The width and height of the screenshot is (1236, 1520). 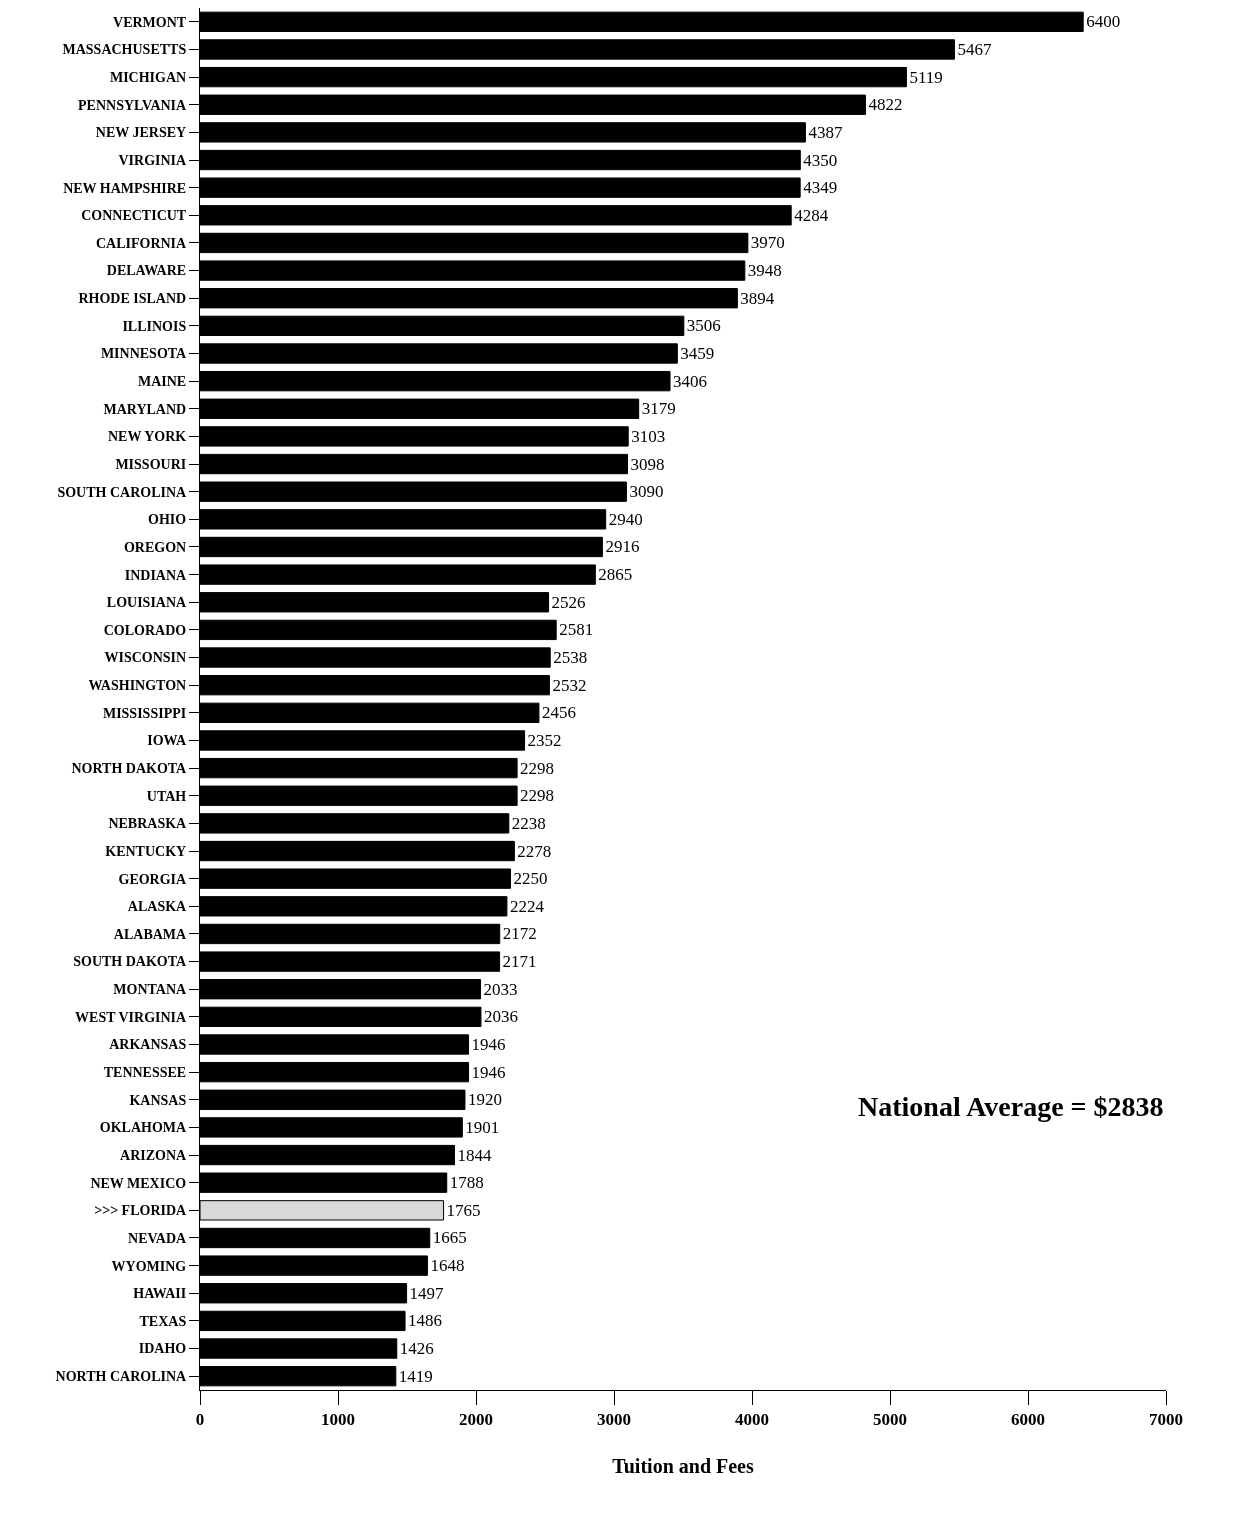 What do you see at coordinates (151, 464) in the screenshot?
I see `y-tick-label: MISSOURI` at bounding box center [151, 464].